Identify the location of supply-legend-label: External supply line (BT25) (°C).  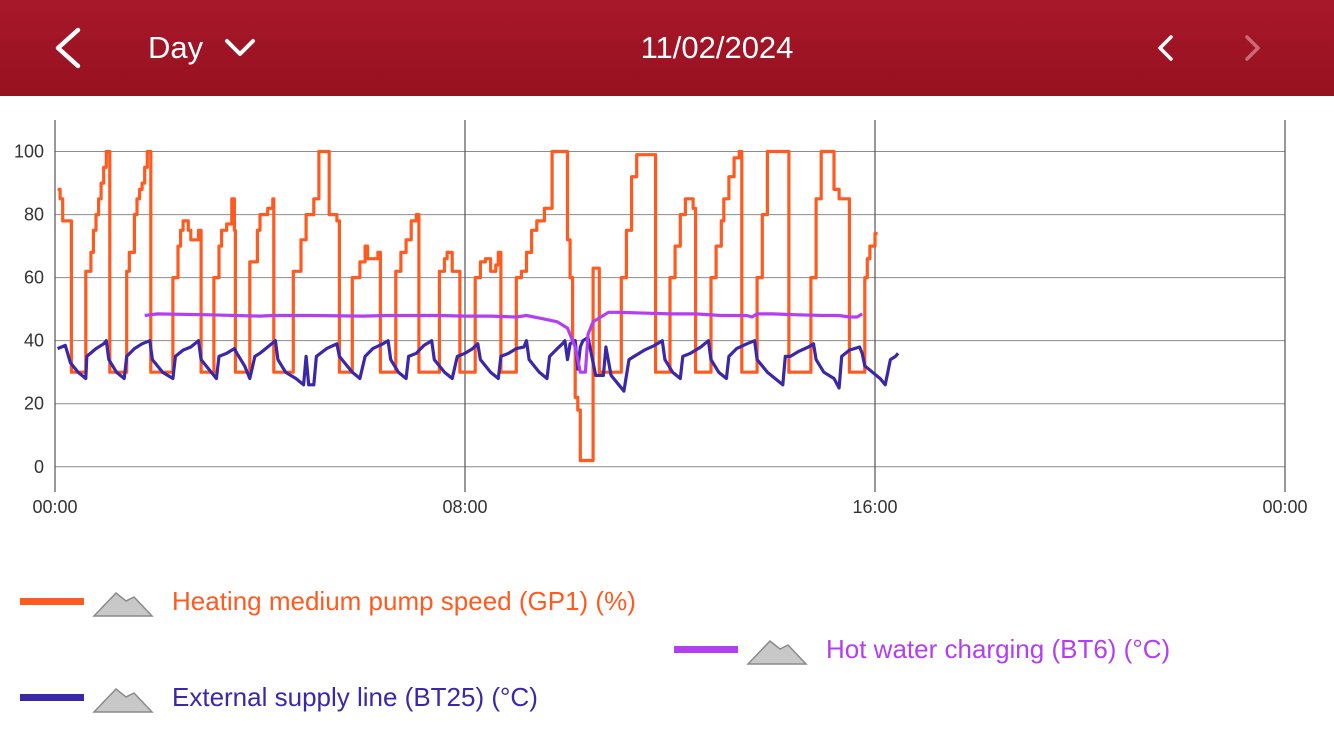
(355, 697).